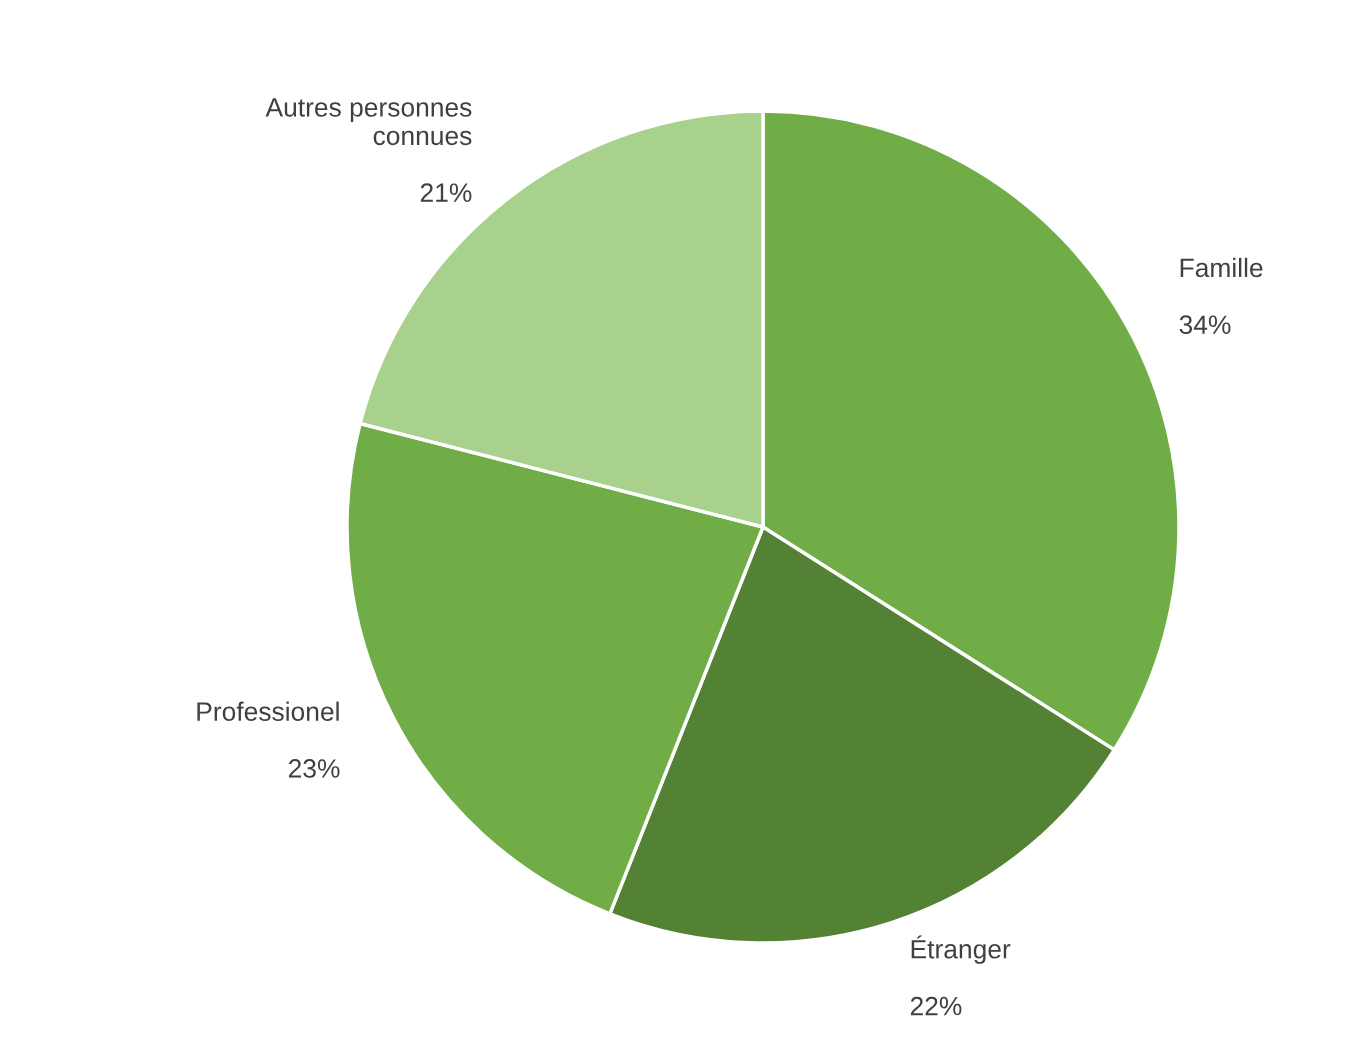  Describe the element at coordinates (268, 711) in the screenshot. I see `slice-label: Professionel` at that location.